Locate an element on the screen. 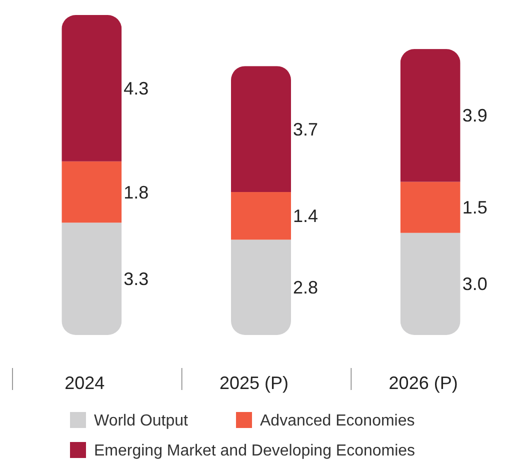 The image size is (520, 470). x-tick-label: 2025 (P) is located at coordinates (254, 383).